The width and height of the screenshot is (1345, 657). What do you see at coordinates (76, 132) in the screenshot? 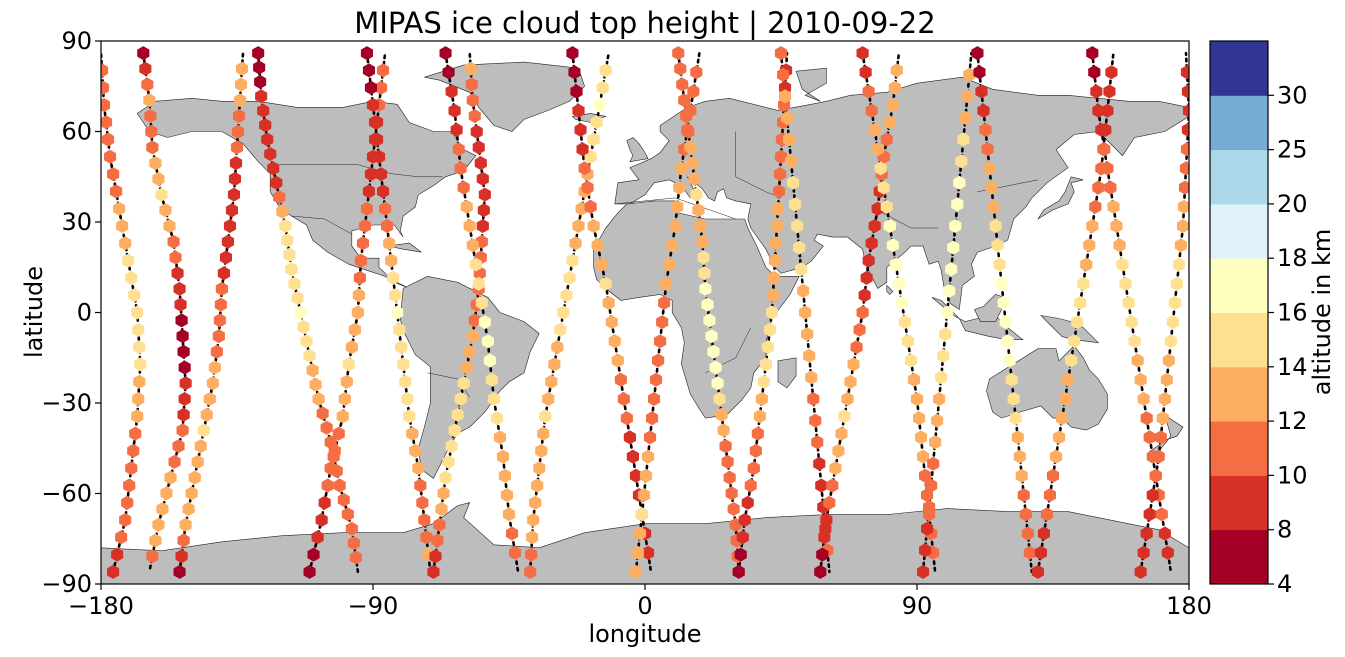
I see `y-tick-label: 60` at bounding box center [76, 132].